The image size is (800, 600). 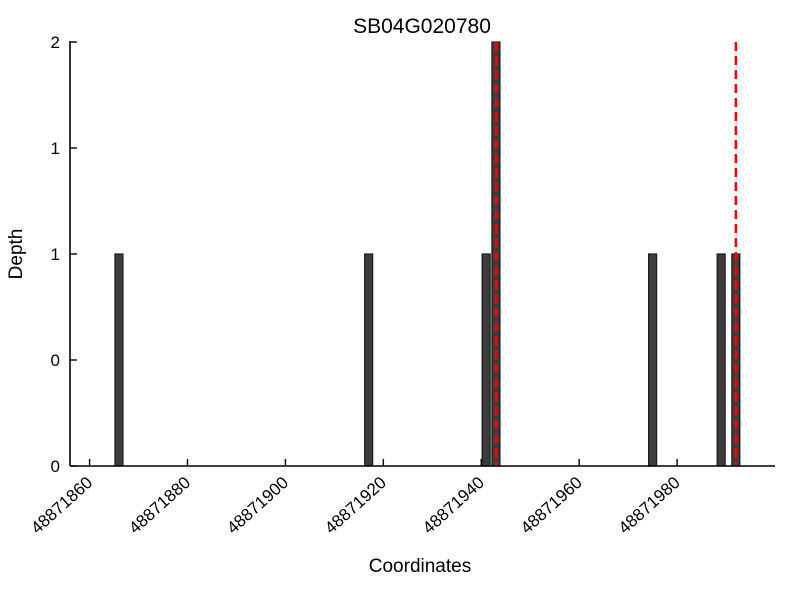 I want to click on x-tick-label: 48871920, so click(x=355, y=505).